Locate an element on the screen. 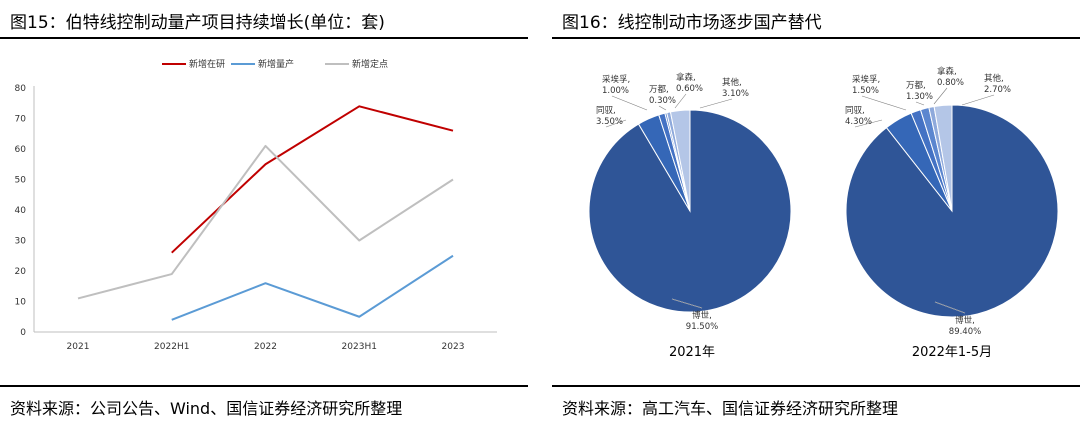 This screenshot has height=427, width=1080. x-tick-label: 2022H1 is located at coordinates (171, 347).